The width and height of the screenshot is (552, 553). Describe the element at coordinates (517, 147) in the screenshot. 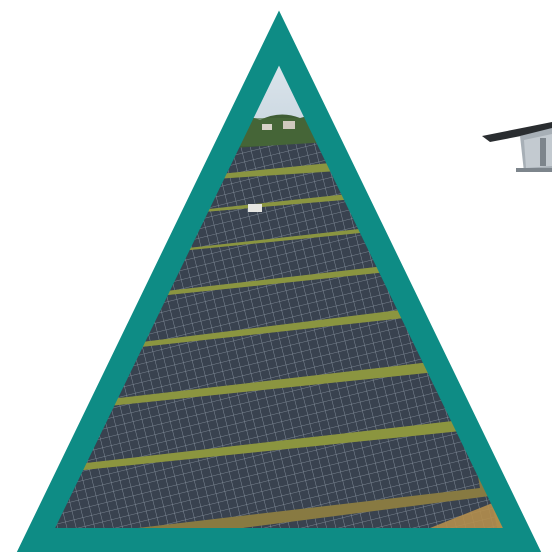

I see `mounting-bracket` at that location.